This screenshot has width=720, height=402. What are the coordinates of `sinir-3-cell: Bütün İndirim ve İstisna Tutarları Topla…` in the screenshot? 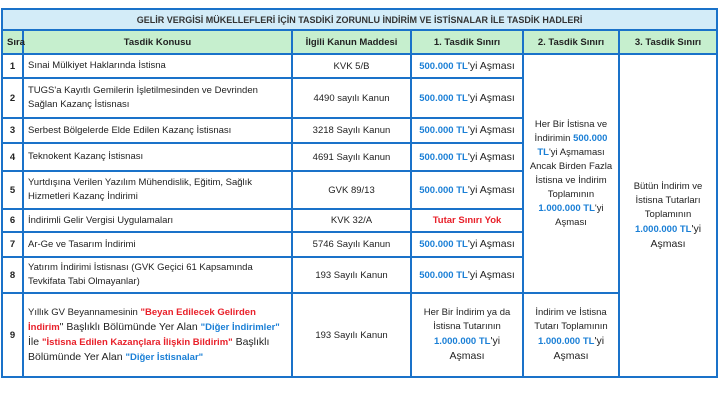 It's located at (668, 215).